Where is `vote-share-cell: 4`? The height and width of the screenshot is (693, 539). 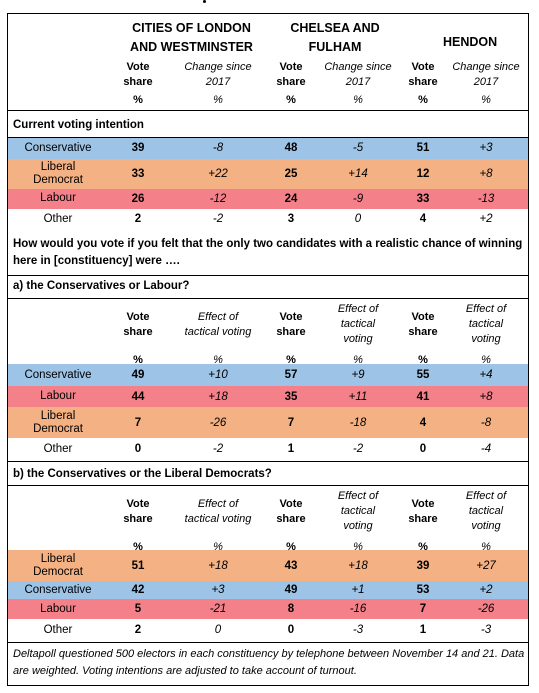
vote-share-cell: 4 is located at coordinates (423, 219).